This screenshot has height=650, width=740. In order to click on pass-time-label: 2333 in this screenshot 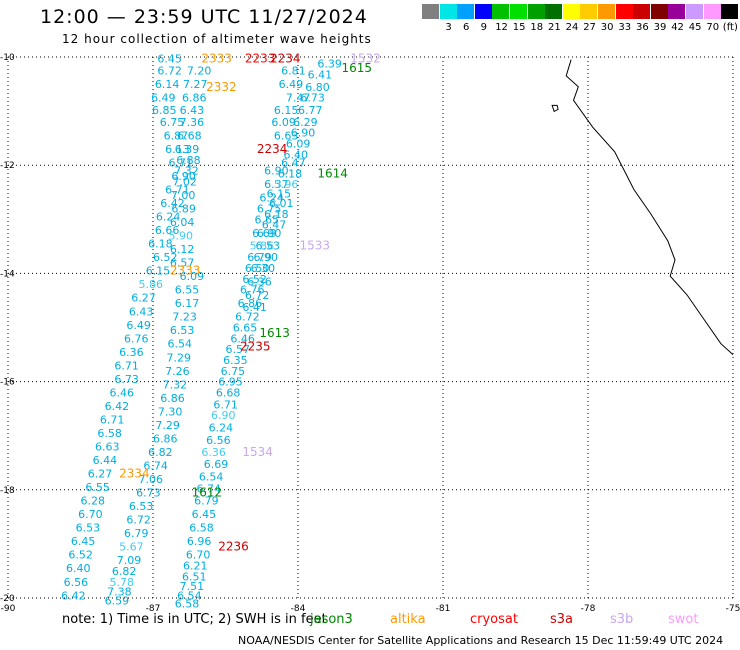, I will do `click(216, 59)`.